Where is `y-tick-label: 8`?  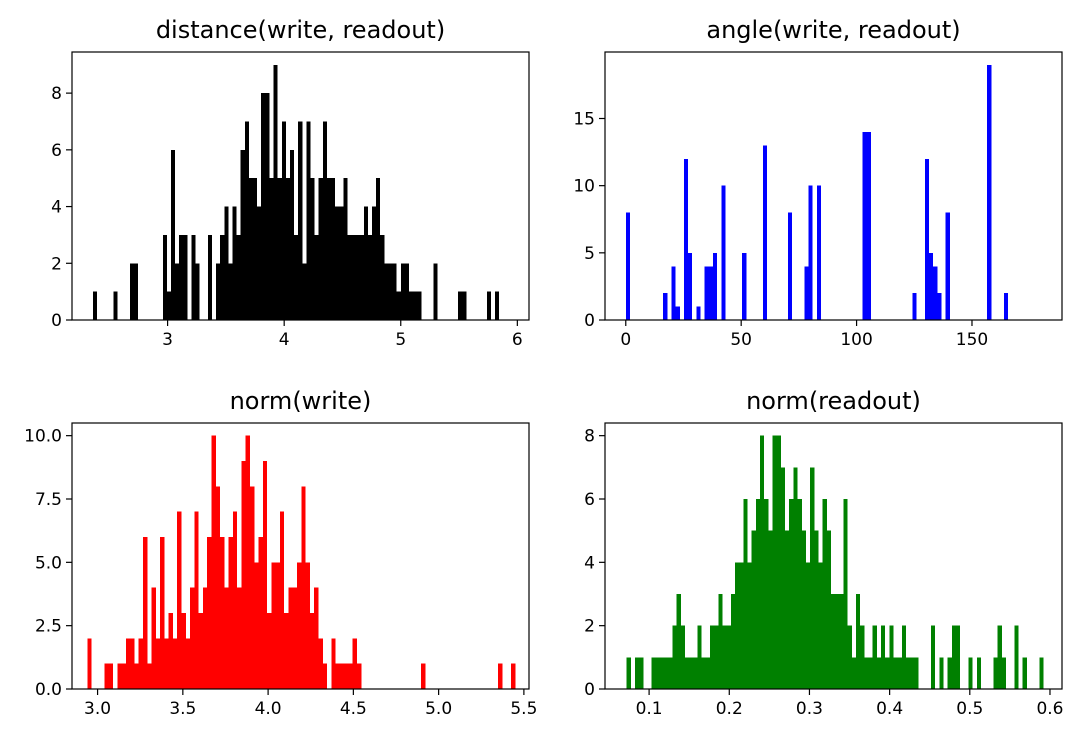
y-tick-label: 8 is located at coordinates (56, 94).